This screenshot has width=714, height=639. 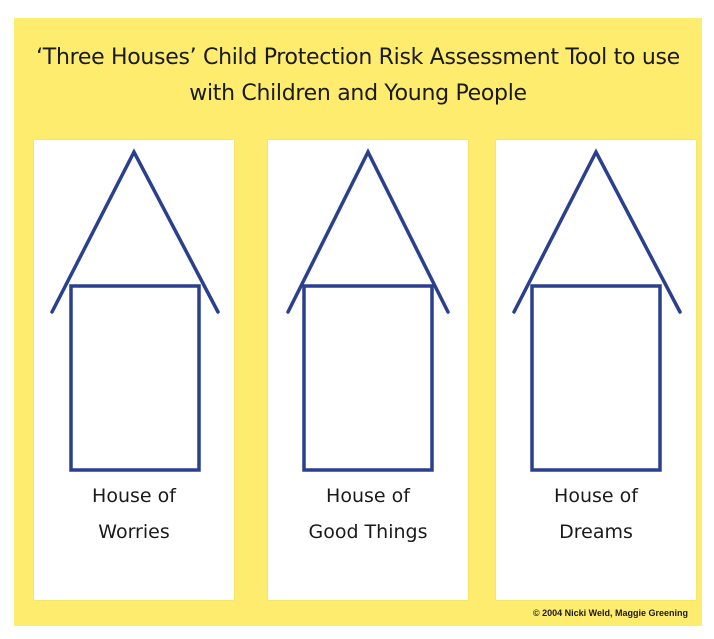 What do you see at coordinates (134, 514) in the screenshot?
I see `house-label-worries: House of Worries` at bounding box center [134, 514].